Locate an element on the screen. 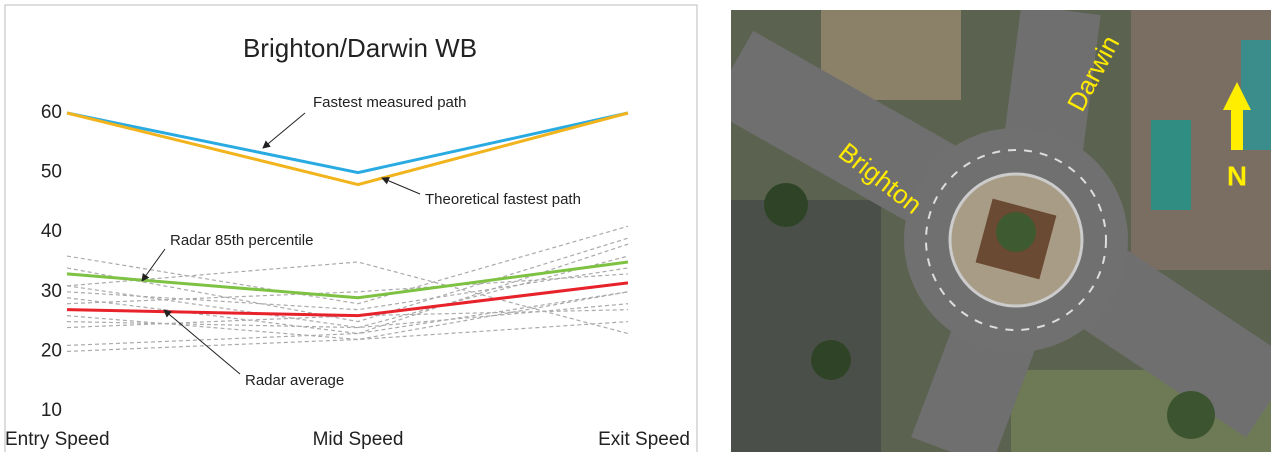 The width and height of the screenshot is (1271, 452). north-label: N is located at coordinates (1237, 175).